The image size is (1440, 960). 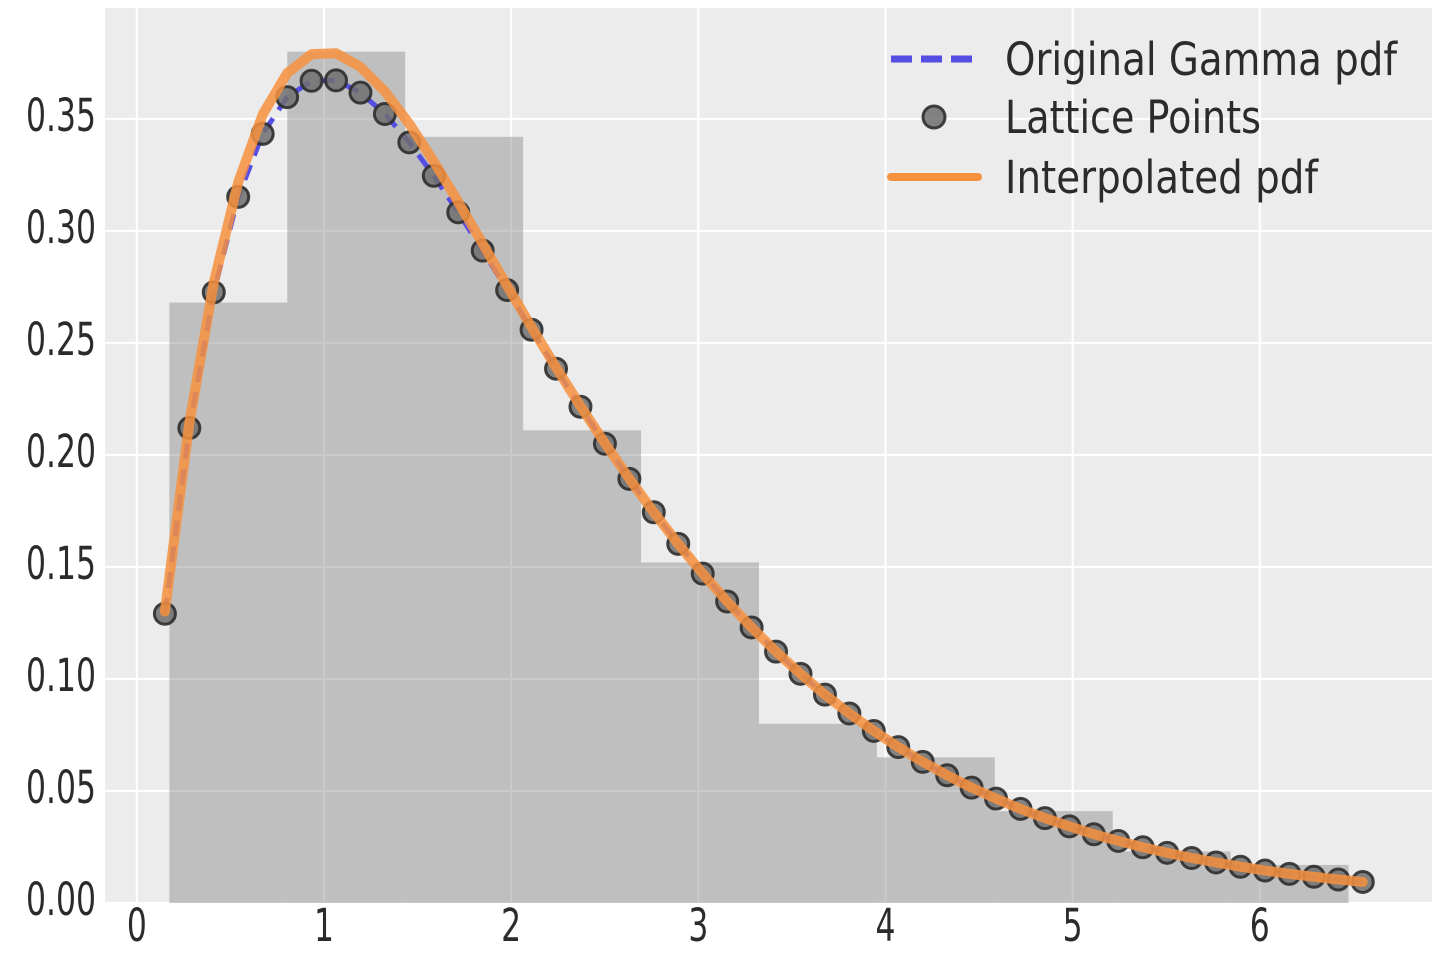 I want to click on y-tick-label: 0.00, so click(x=61, y=899).